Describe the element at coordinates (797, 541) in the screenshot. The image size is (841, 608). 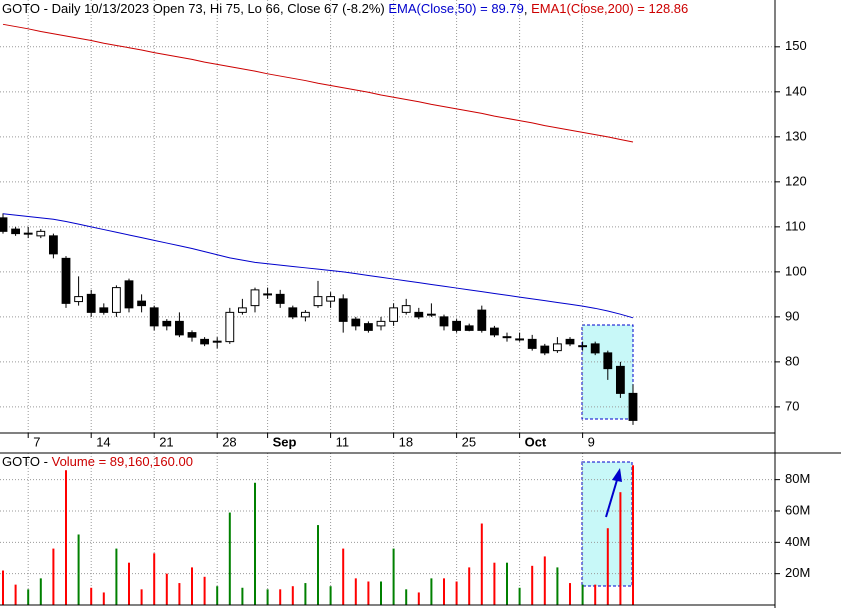
I see `y-tick-label: 40M` at that location.